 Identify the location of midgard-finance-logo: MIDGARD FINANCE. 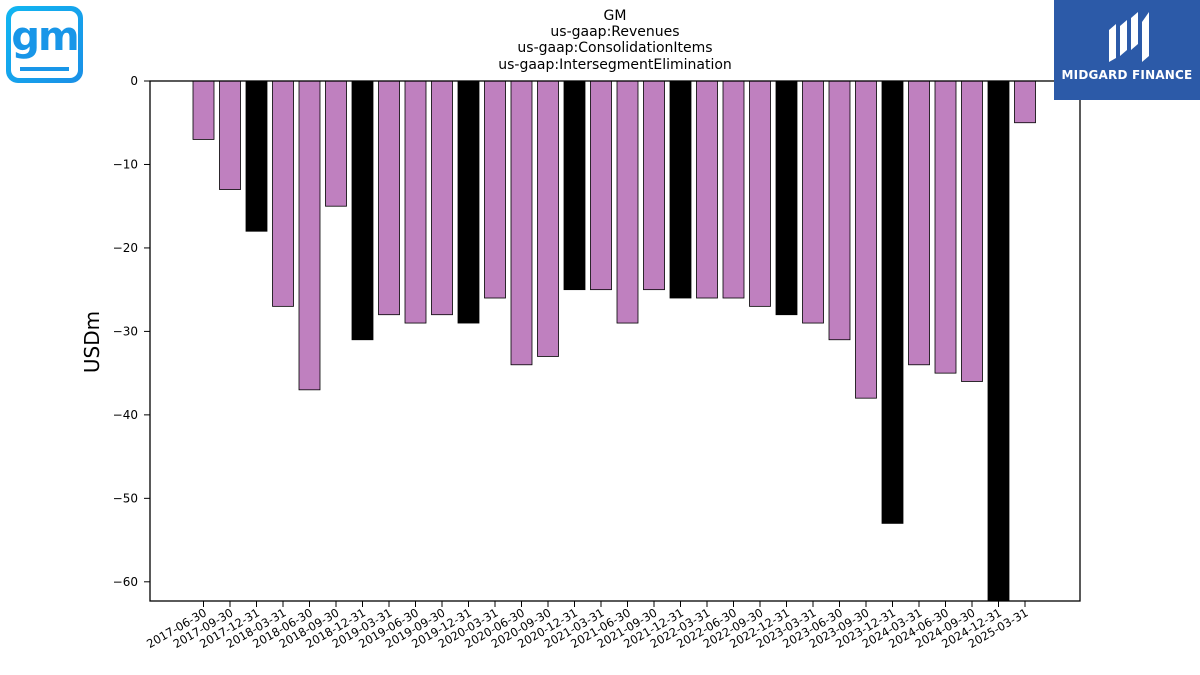
(1127, 50).